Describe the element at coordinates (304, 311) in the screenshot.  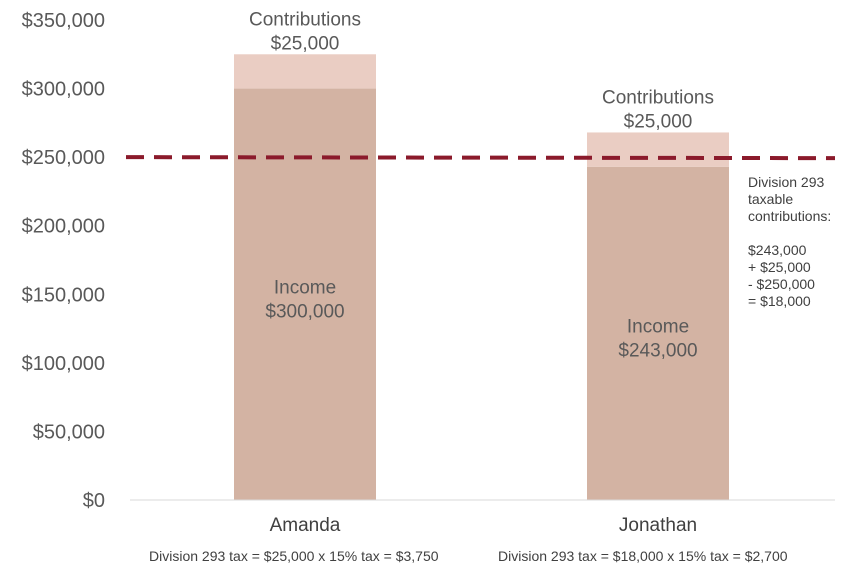
I see `income-value-label: $300,000` at that location.